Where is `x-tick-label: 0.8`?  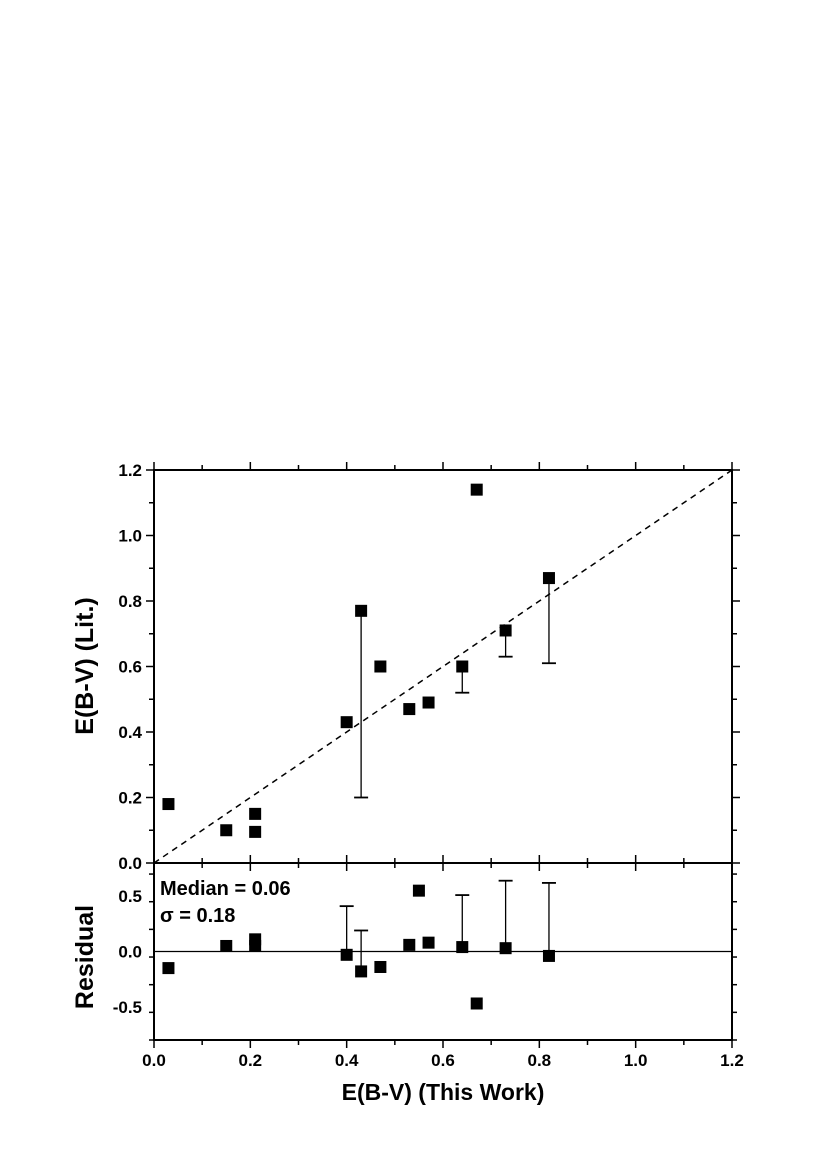 x-tick-label: 0.8 is located at coordinates (540, 1060).